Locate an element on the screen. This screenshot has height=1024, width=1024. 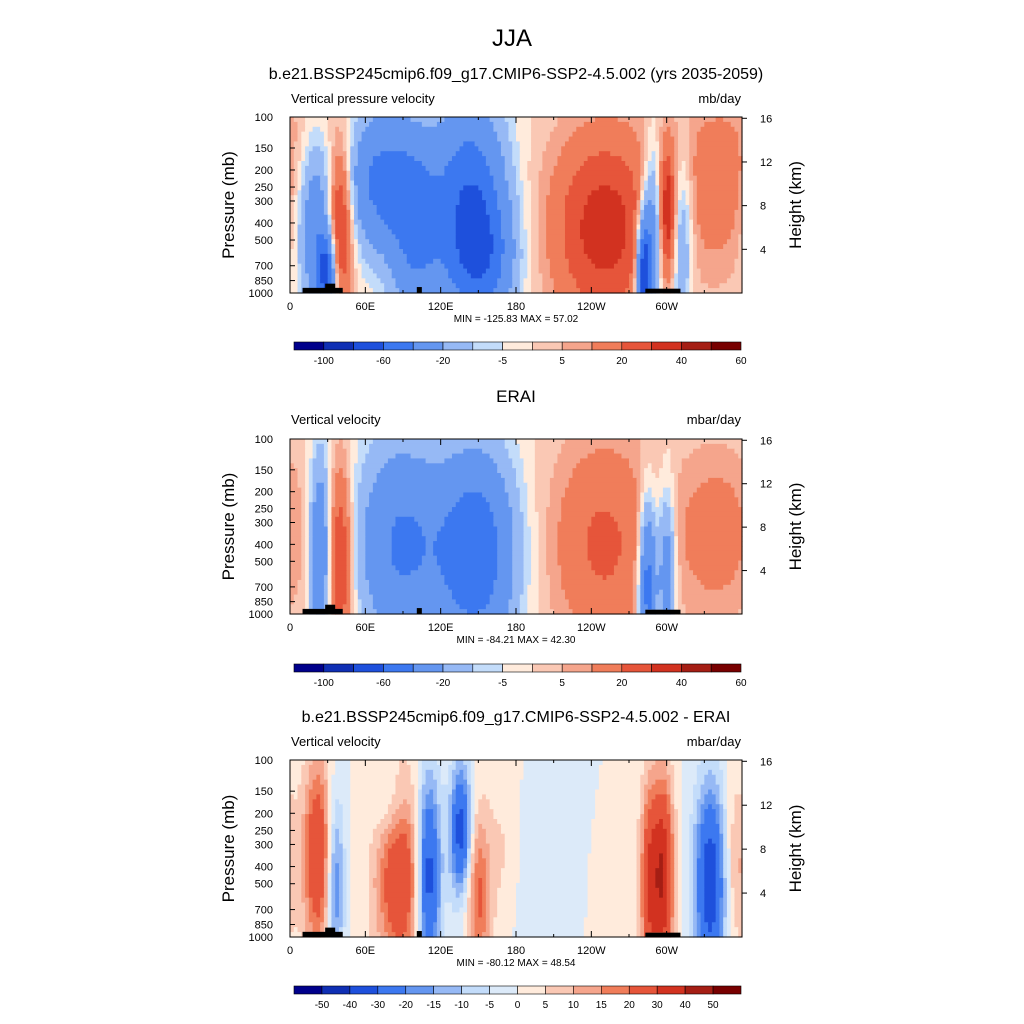
colorbar-label: -30 is located at coordinates (378, 1005).